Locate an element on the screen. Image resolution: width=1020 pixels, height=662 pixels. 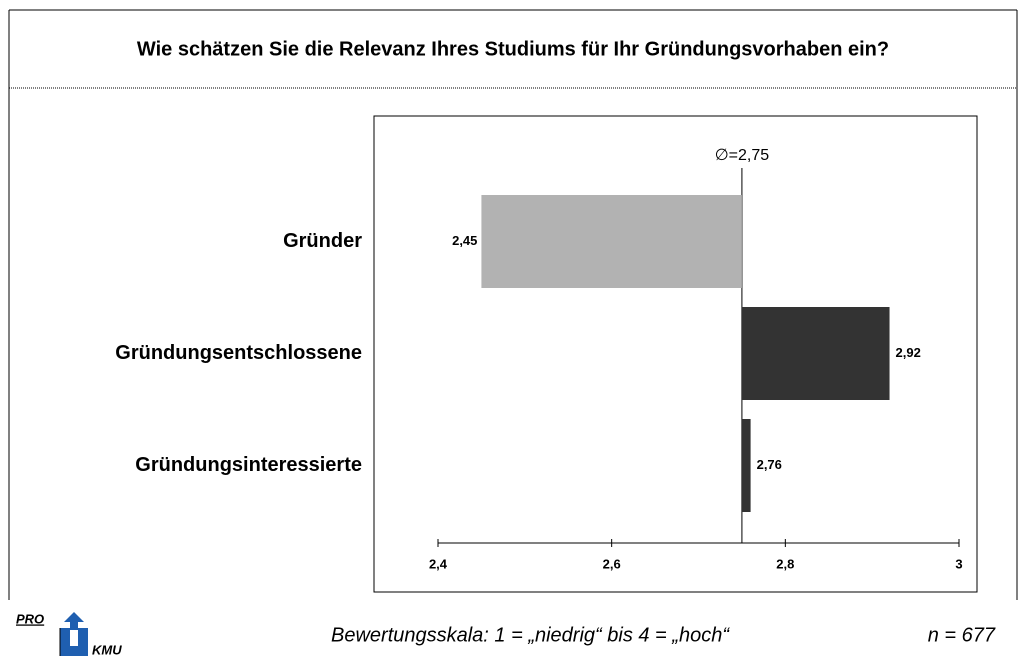
category-label: Gründungsinteressierte is located at coordinates (248, 465).